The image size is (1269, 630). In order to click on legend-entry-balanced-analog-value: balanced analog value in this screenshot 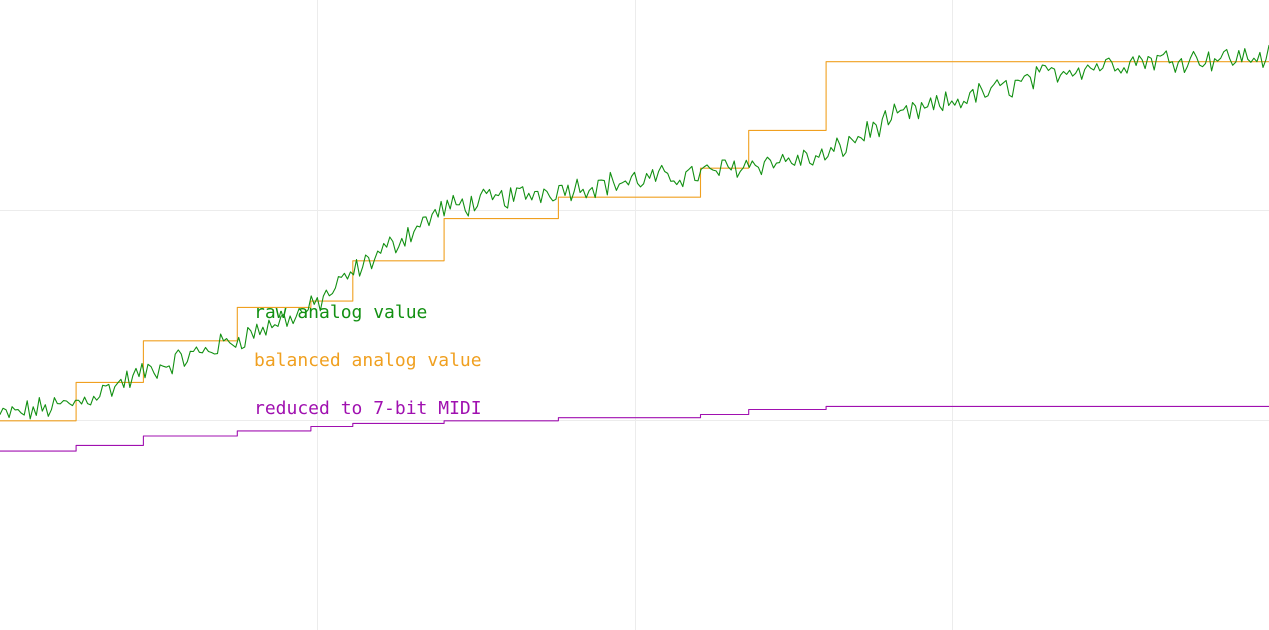, I will do `click(368, 360)`.